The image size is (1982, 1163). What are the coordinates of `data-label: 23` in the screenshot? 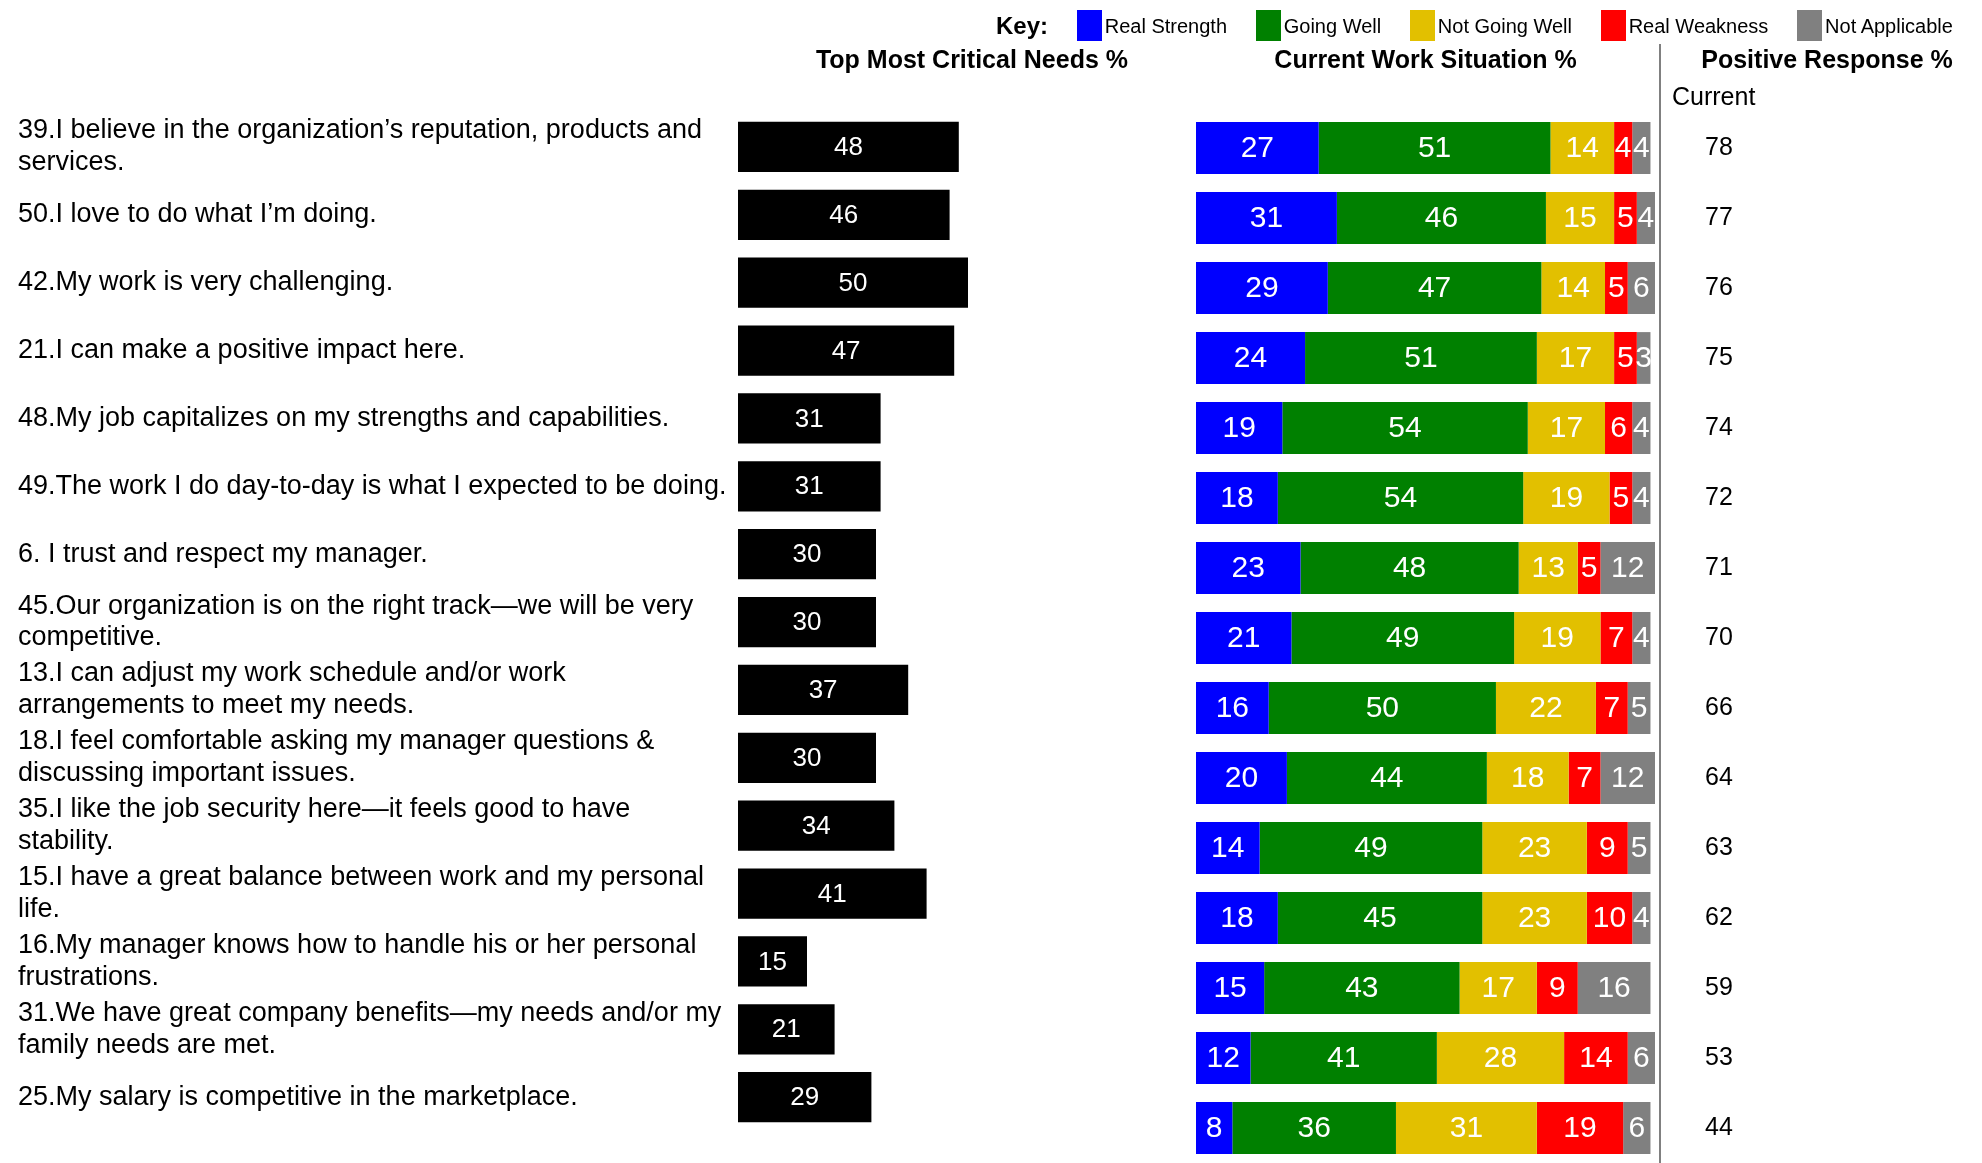 It's located at (1534, 917).